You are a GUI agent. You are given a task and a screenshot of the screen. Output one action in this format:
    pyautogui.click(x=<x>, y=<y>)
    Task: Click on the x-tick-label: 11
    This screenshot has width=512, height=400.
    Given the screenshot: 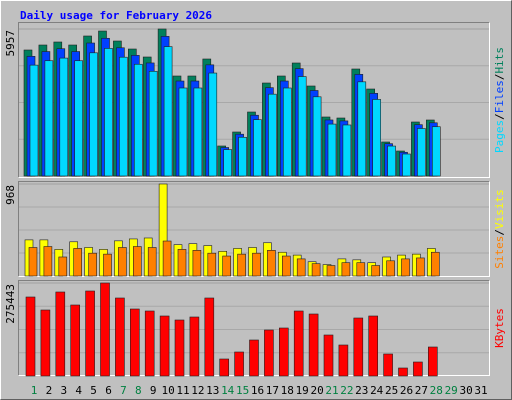 What is the action you would take?
    pyautogui.click(x=182, y=390)
    